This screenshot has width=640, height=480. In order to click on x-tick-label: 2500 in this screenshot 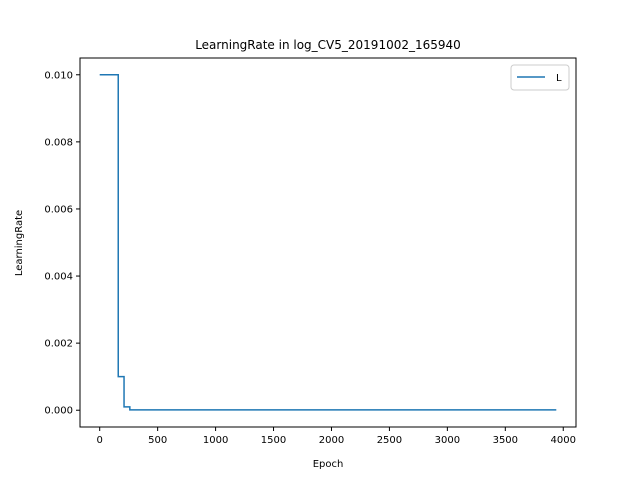, I will do `click(389, 440)`.